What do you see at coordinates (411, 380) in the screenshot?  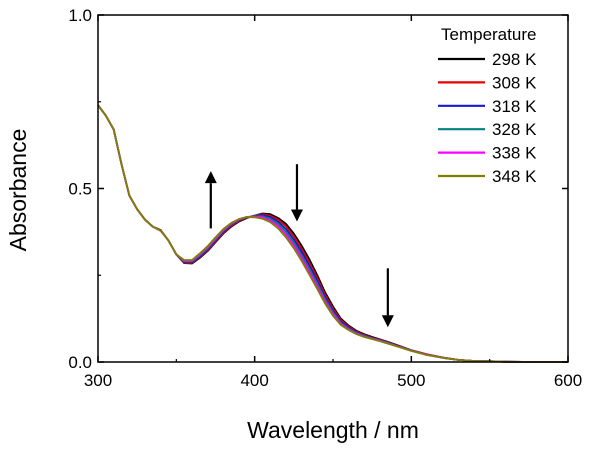 I see `x-tick-label: 500` at bounding box center [411, 380].